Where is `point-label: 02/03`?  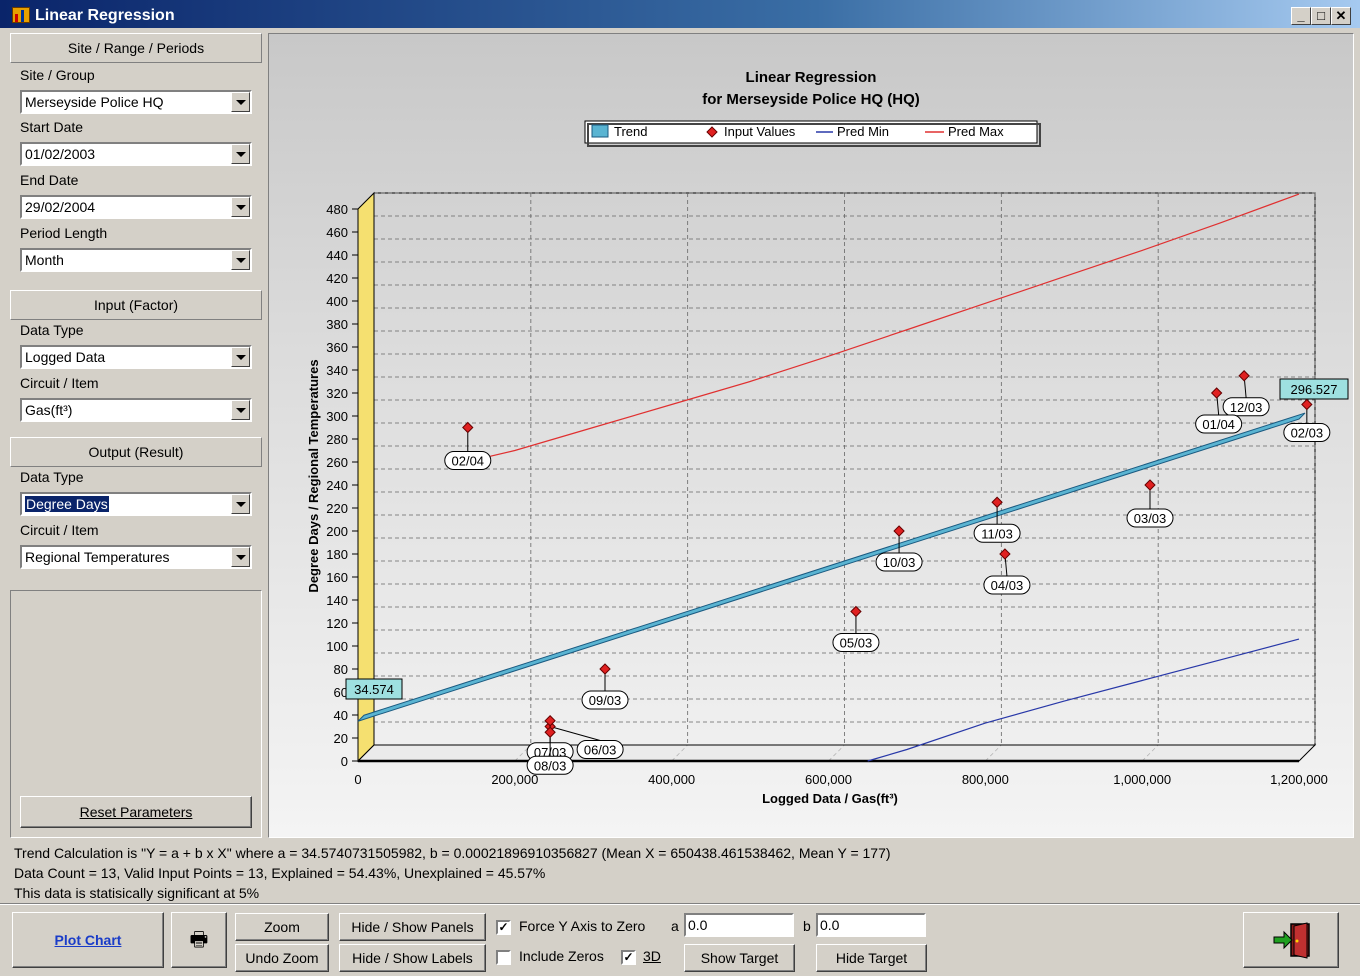 point-label: 02/03 is located at coordinates (1307, 433).